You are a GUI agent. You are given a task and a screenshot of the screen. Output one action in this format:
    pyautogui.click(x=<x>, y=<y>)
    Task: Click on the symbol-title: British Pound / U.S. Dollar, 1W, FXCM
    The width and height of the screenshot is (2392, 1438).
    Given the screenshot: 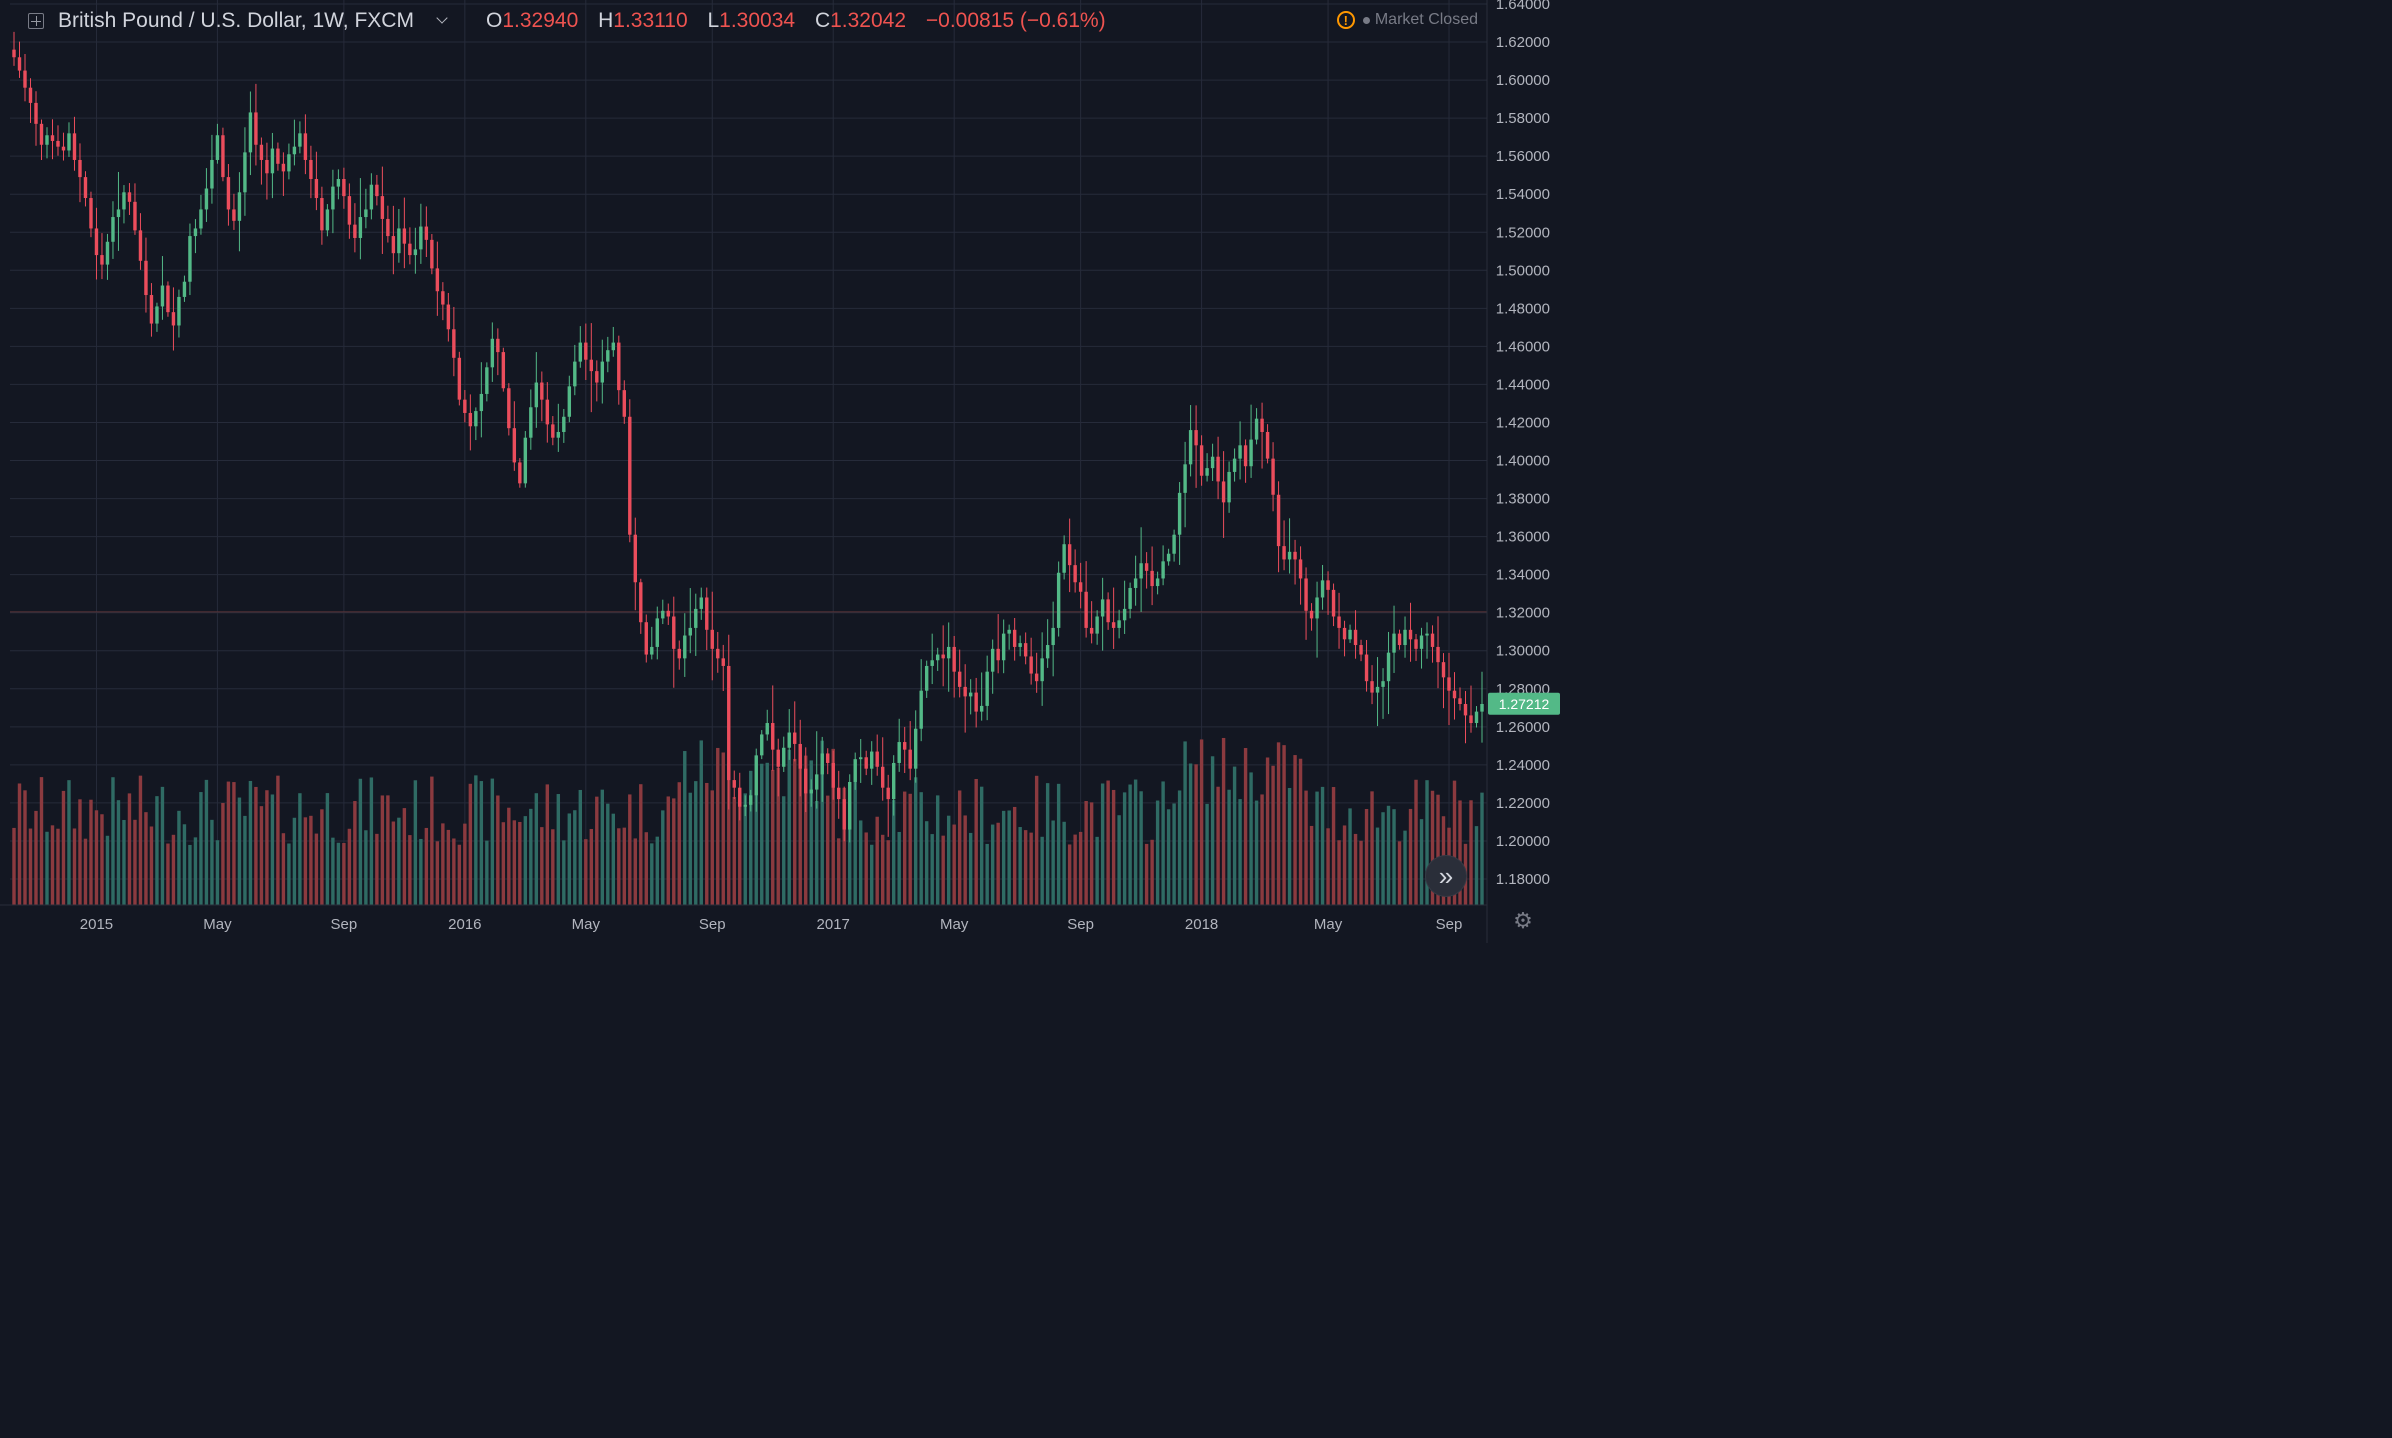 What is the action you would take?
    pyautogui.click(x=236, y=20)
    